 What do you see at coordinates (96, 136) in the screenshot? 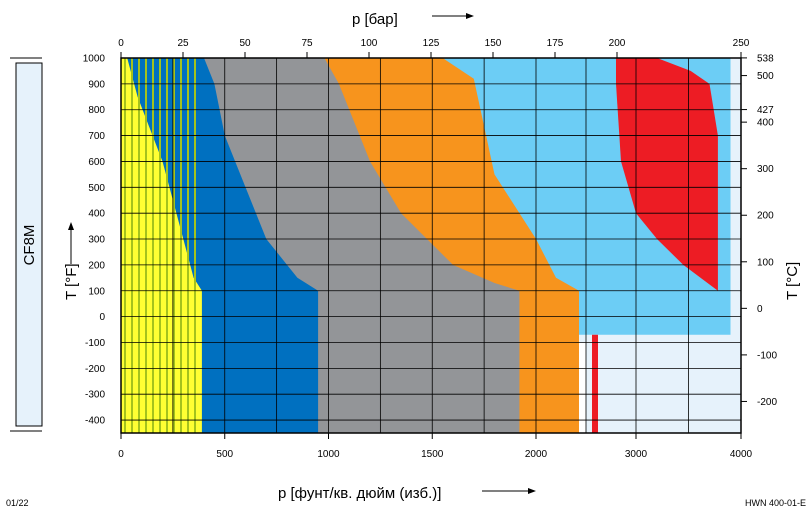
I see `left-tick-label: 700` at bounding box center [96, 136].